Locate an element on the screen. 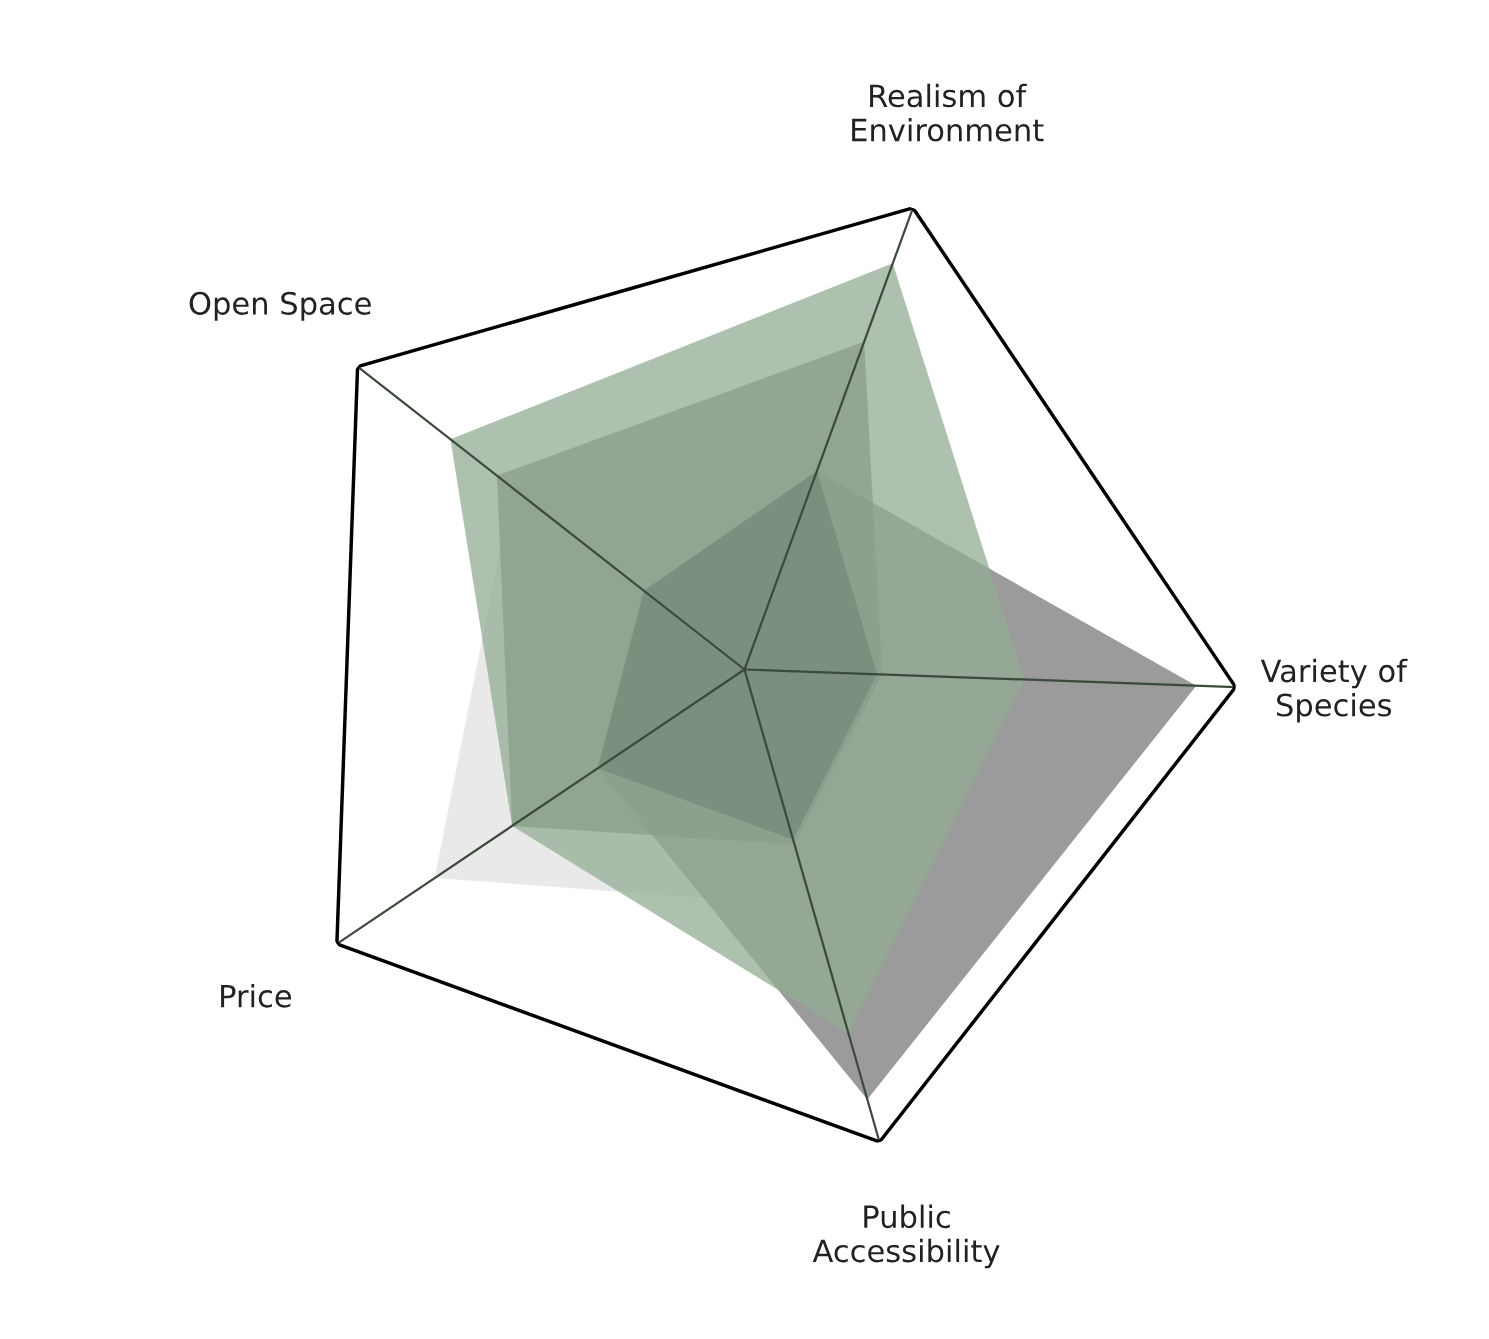 This screenshot has height=1339, width=1489. spoke-label: Open Space is located at coordinates (280, 306).